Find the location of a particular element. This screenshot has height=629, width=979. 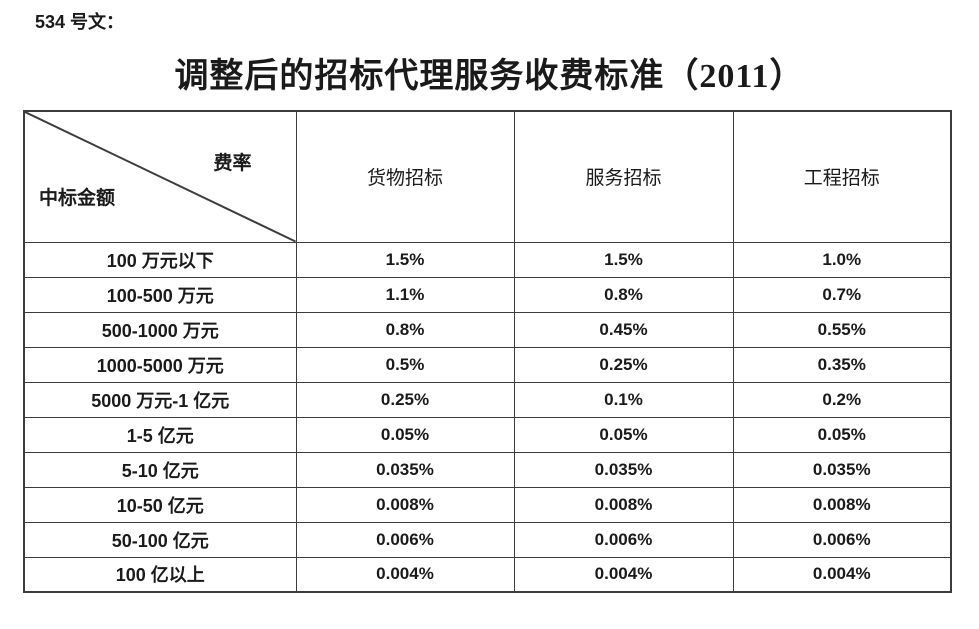

amount-range-cell: 5-10 亿元 is located at coordinates (160, 469).